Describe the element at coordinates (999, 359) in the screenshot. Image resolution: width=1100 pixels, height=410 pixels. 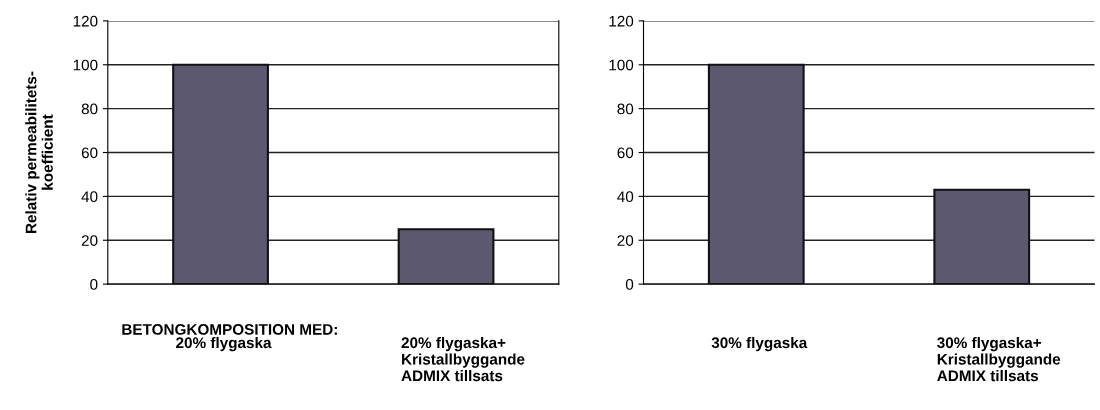
I see `x-tick-label: 30% flygaska+ Kristallbyggande ADMIX tillsats` at that location.